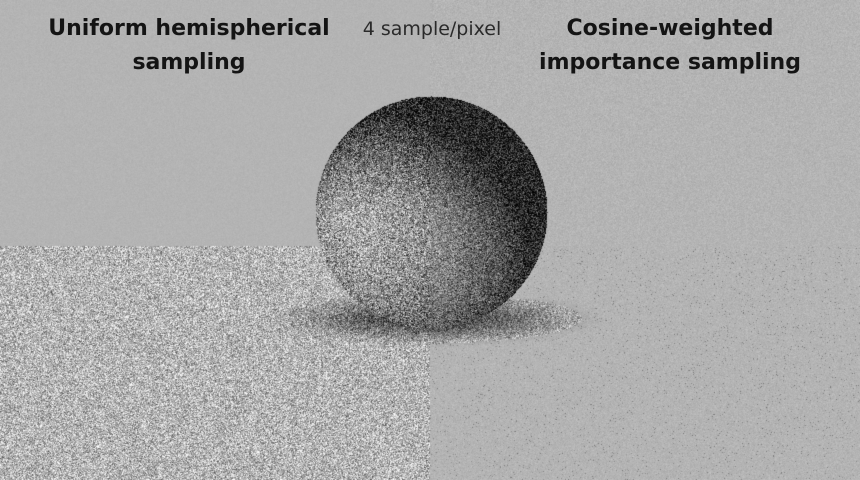 This screenshot has height=480, width=860. What do you see at coordinates (670, 45) in the screenshot?
I see `cosine-weighted-sampling-title: Cosine-weighted importance sampling` at bounding box center [670, 45].